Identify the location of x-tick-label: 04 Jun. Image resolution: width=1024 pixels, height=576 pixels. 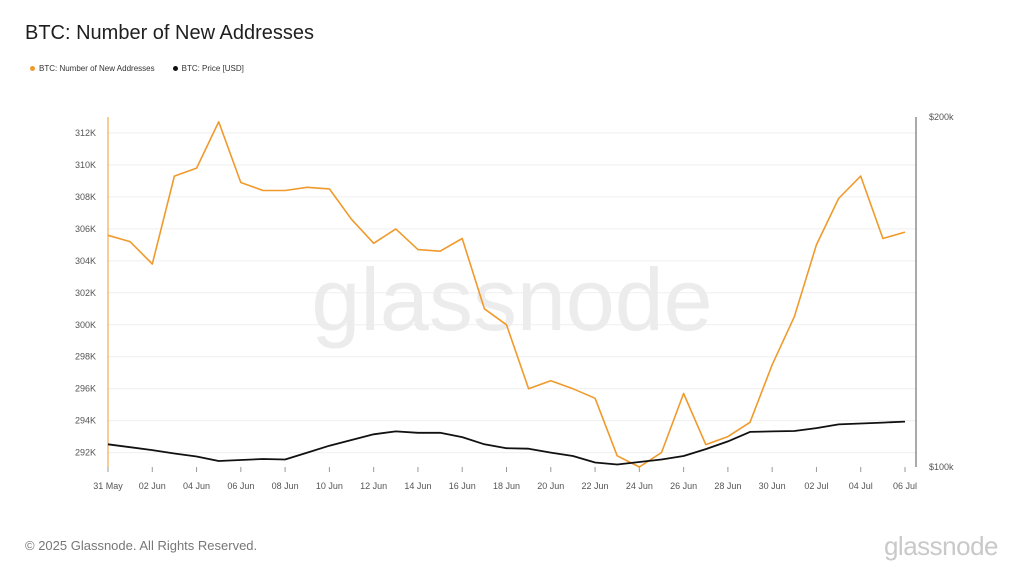
(196, 486).